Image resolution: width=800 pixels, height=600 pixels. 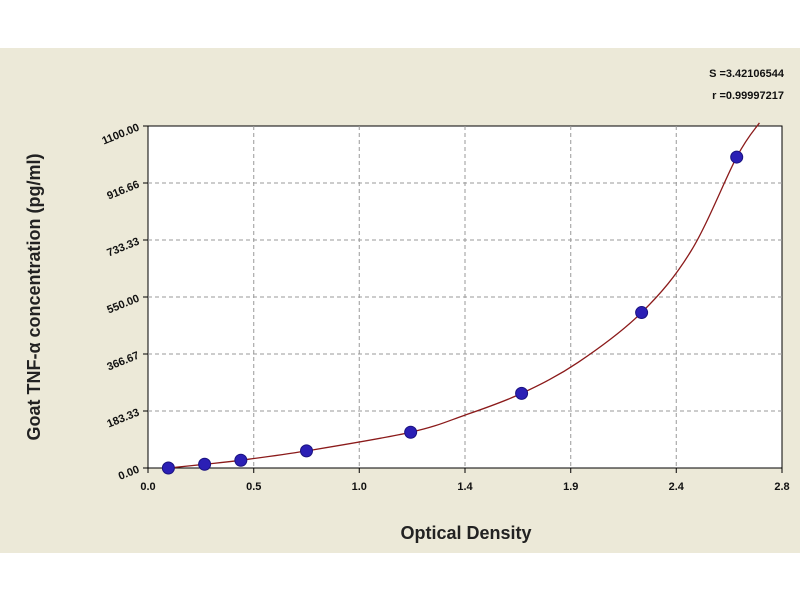 What do you see at coordinates (147, 487) in the screenshot?
I see `x-tick-label: 0.0` at bounding box center [147, 487].